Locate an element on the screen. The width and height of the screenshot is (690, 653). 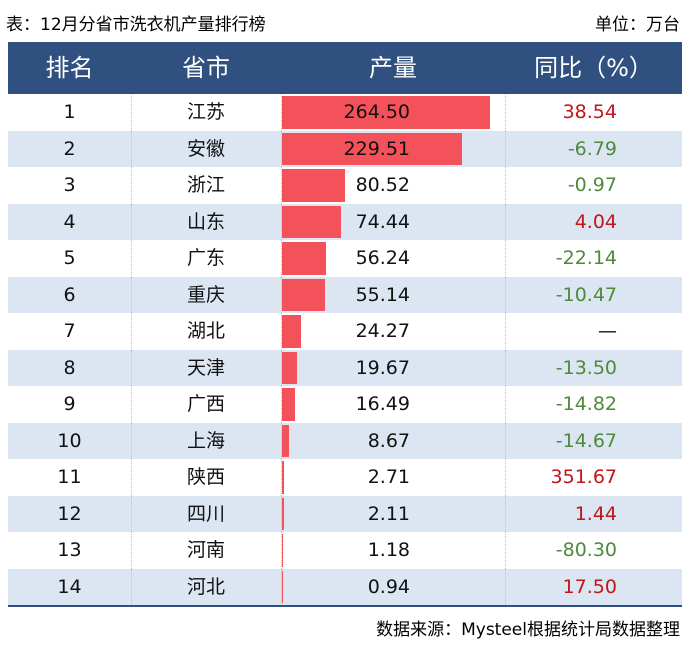
output: 0.94 is located at coordinates (388, 586).